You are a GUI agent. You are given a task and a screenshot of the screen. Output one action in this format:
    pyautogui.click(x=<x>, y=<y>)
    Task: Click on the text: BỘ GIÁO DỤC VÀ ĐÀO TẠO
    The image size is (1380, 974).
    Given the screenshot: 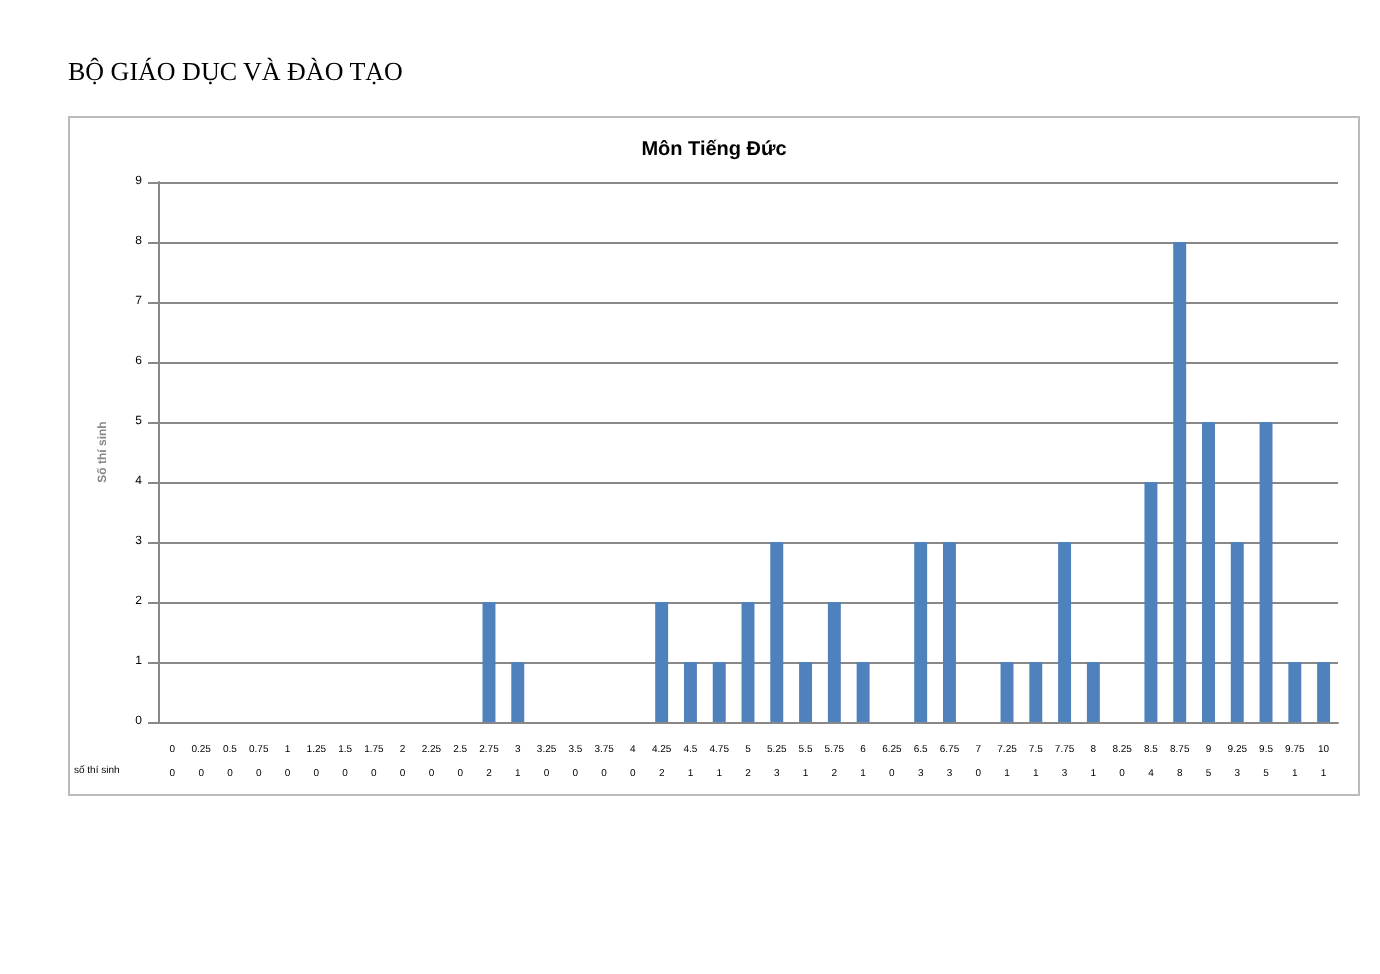 What is the action you would take?
    pyautogui.click(x=235, y=72)
    